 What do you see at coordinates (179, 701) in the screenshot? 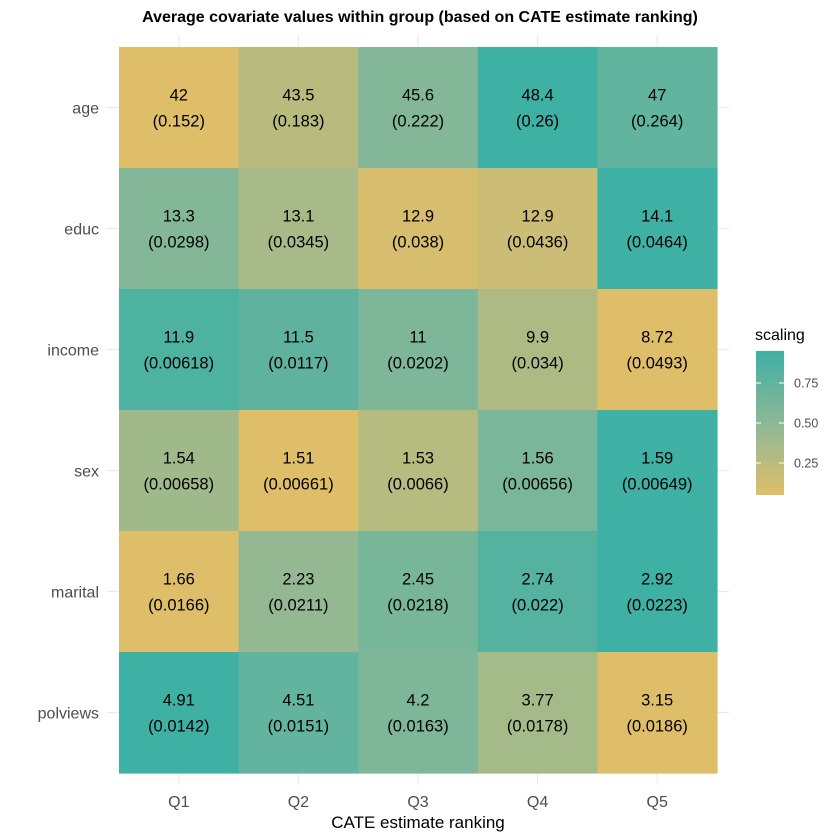
I see `cell-value-label: 4.91` at bounding box center [179, 701].